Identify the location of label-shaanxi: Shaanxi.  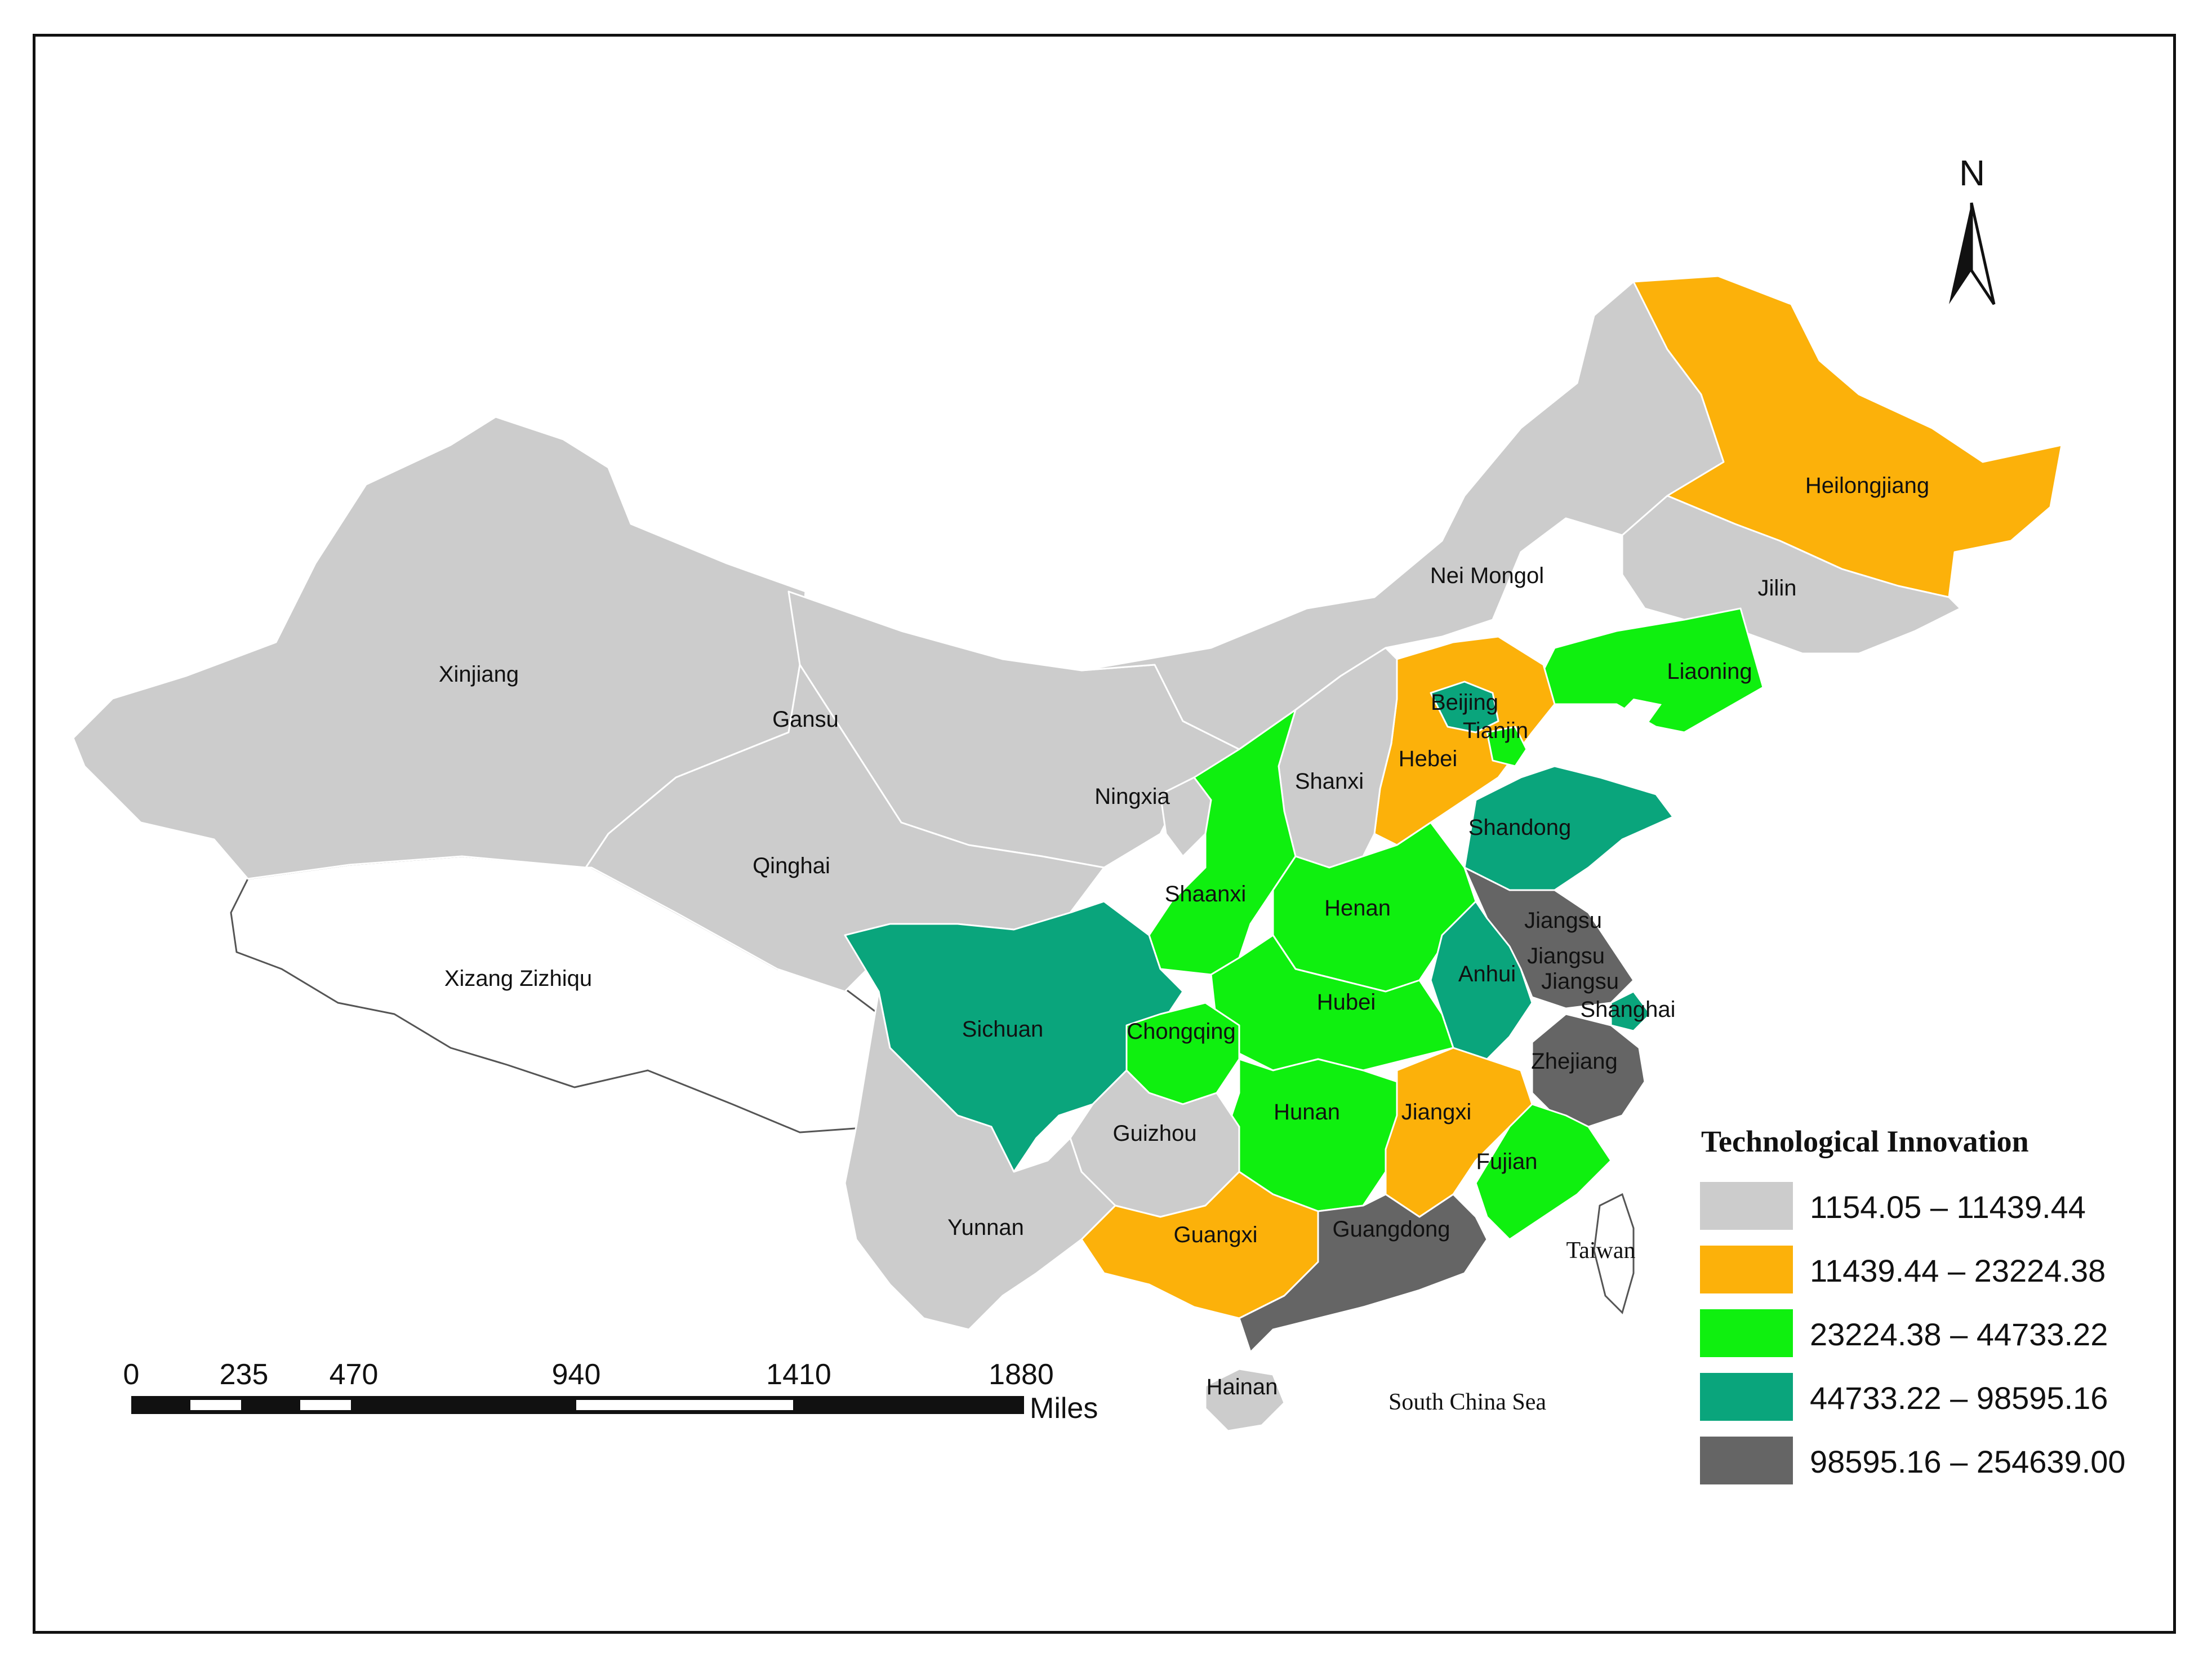
(1206, 894).